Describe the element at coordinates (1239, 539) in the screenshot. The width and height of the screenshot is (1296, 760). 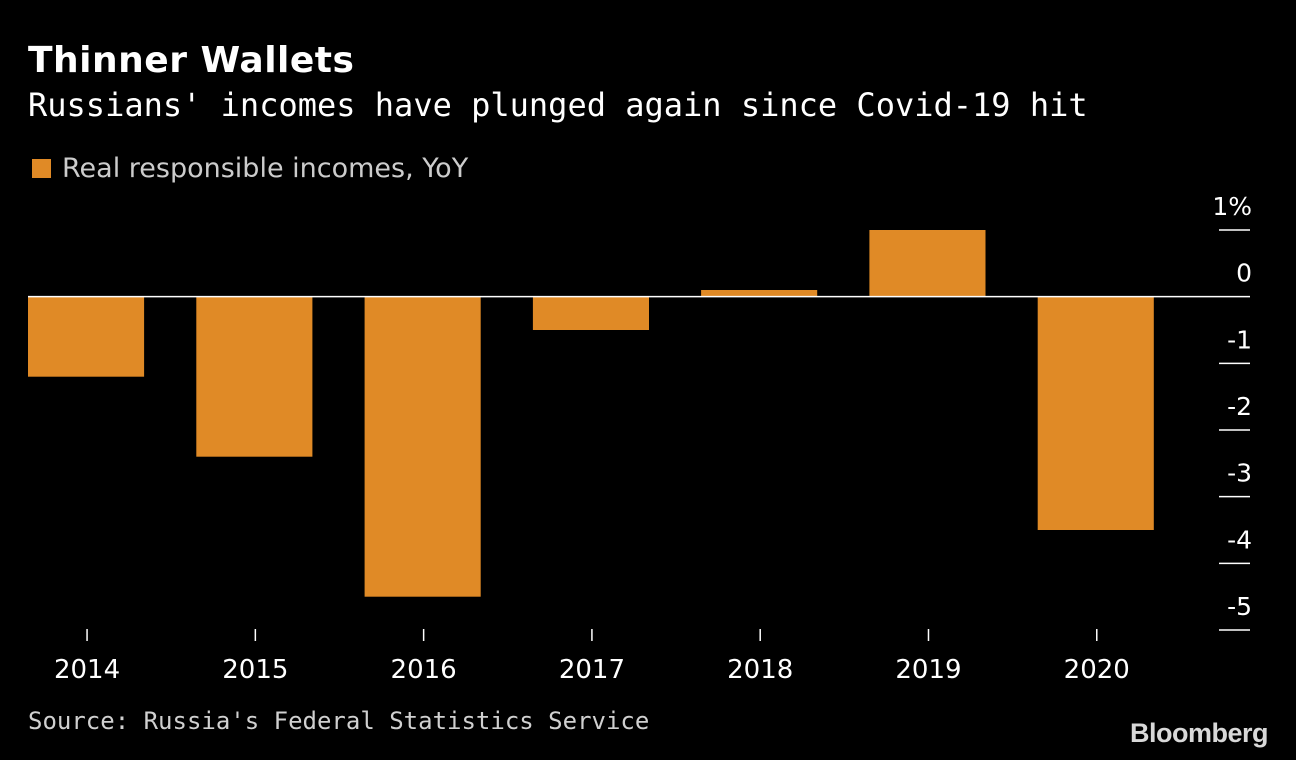
I see `y-tick-label: -4` at that location.